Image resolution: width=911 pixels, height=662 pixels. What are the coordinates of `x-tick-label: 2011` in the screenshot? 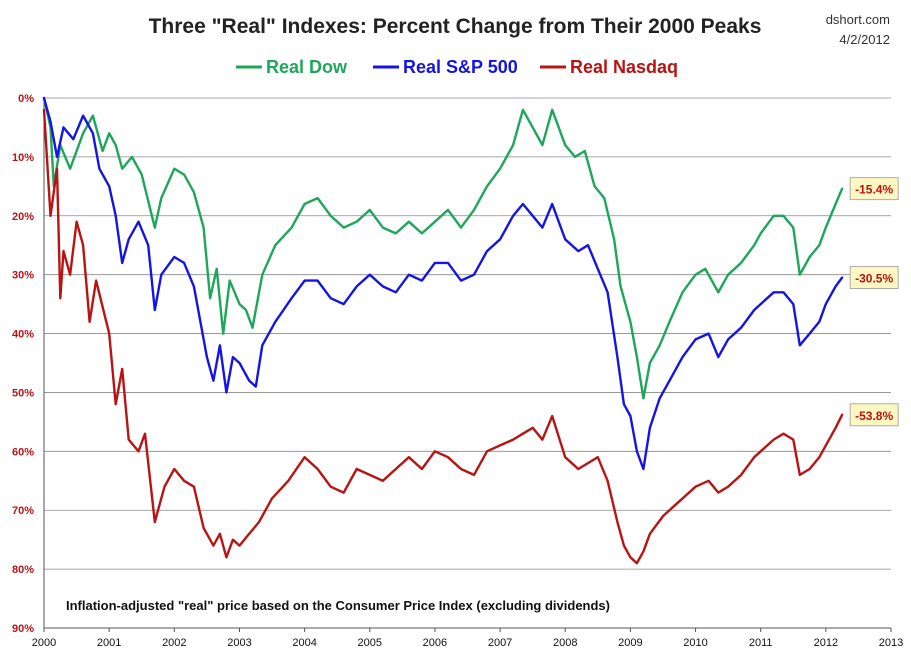 It's located at (761, 643).